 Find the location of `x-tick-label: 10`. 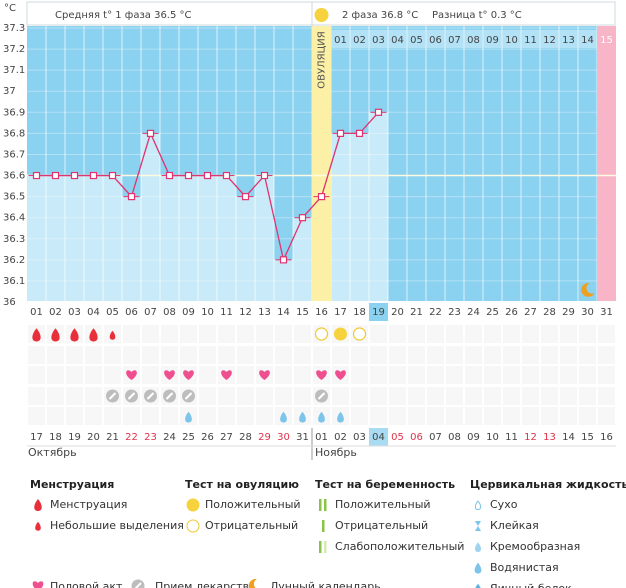

x-tick-label: 10 is located at coordinates (207, 312).